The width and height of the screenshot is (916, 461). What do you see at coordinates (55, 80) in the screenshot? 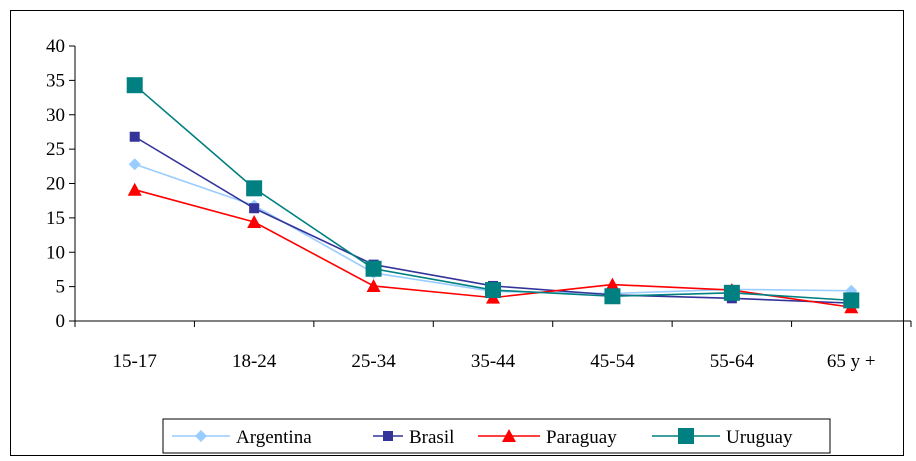
I see `y-tick-label: 35` at bounding box center [55, 80].